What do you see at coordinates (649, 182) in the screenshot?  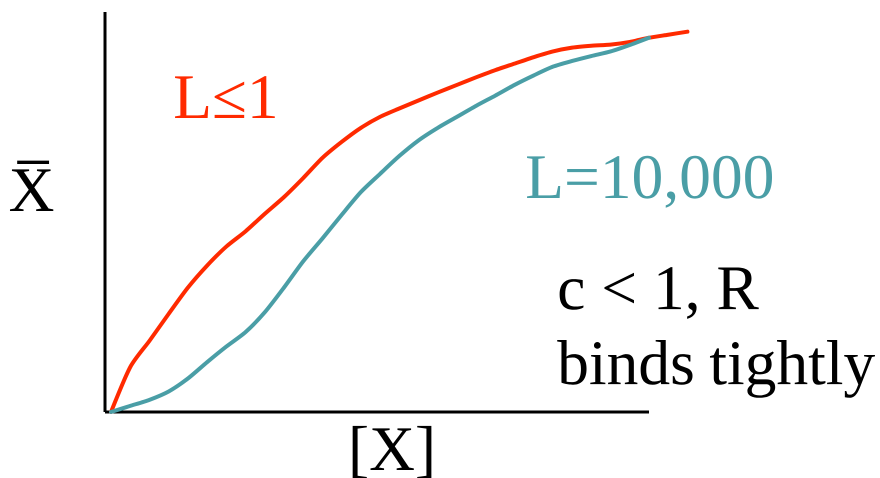 I see `series-label: L=10,000` at bounding box center [649, 182].